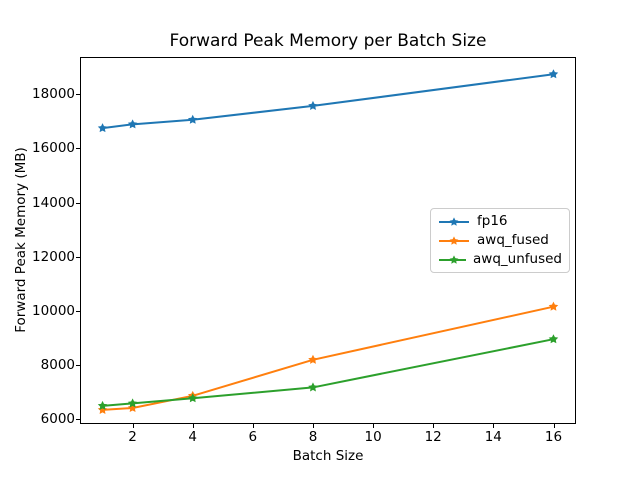  I want to click on legend-line-sample-awq_fused, so click(454, 240).